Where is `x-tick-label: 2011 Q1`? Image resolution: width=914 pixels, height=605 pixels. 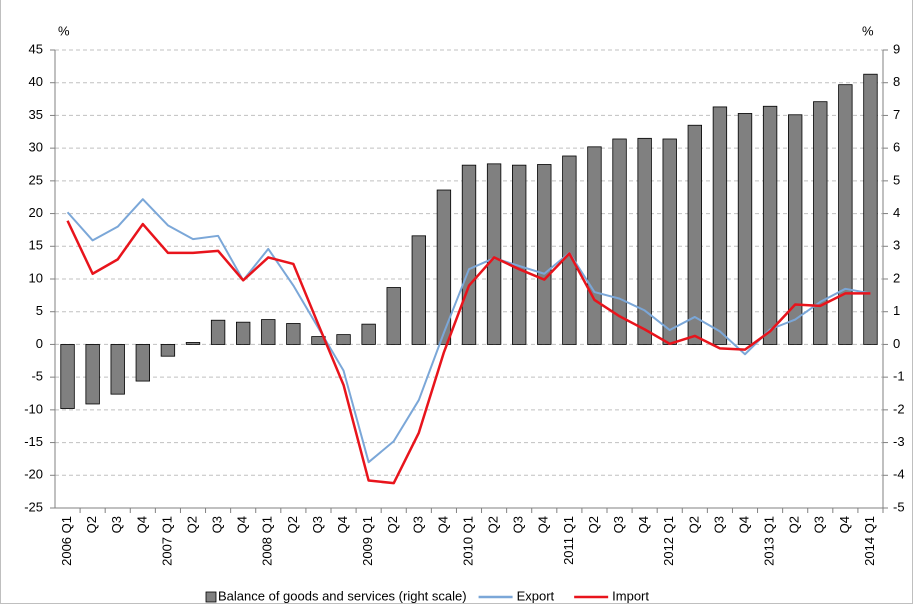
x-tick-label: 2011 Q1 is located at coordinates (568, 540).